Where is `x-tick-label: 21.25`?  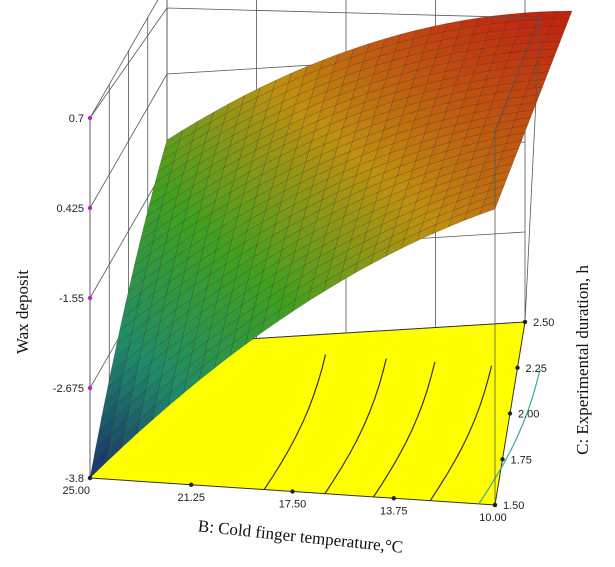
x-tick-label: 21.25 is located at coordinates (191, 498).